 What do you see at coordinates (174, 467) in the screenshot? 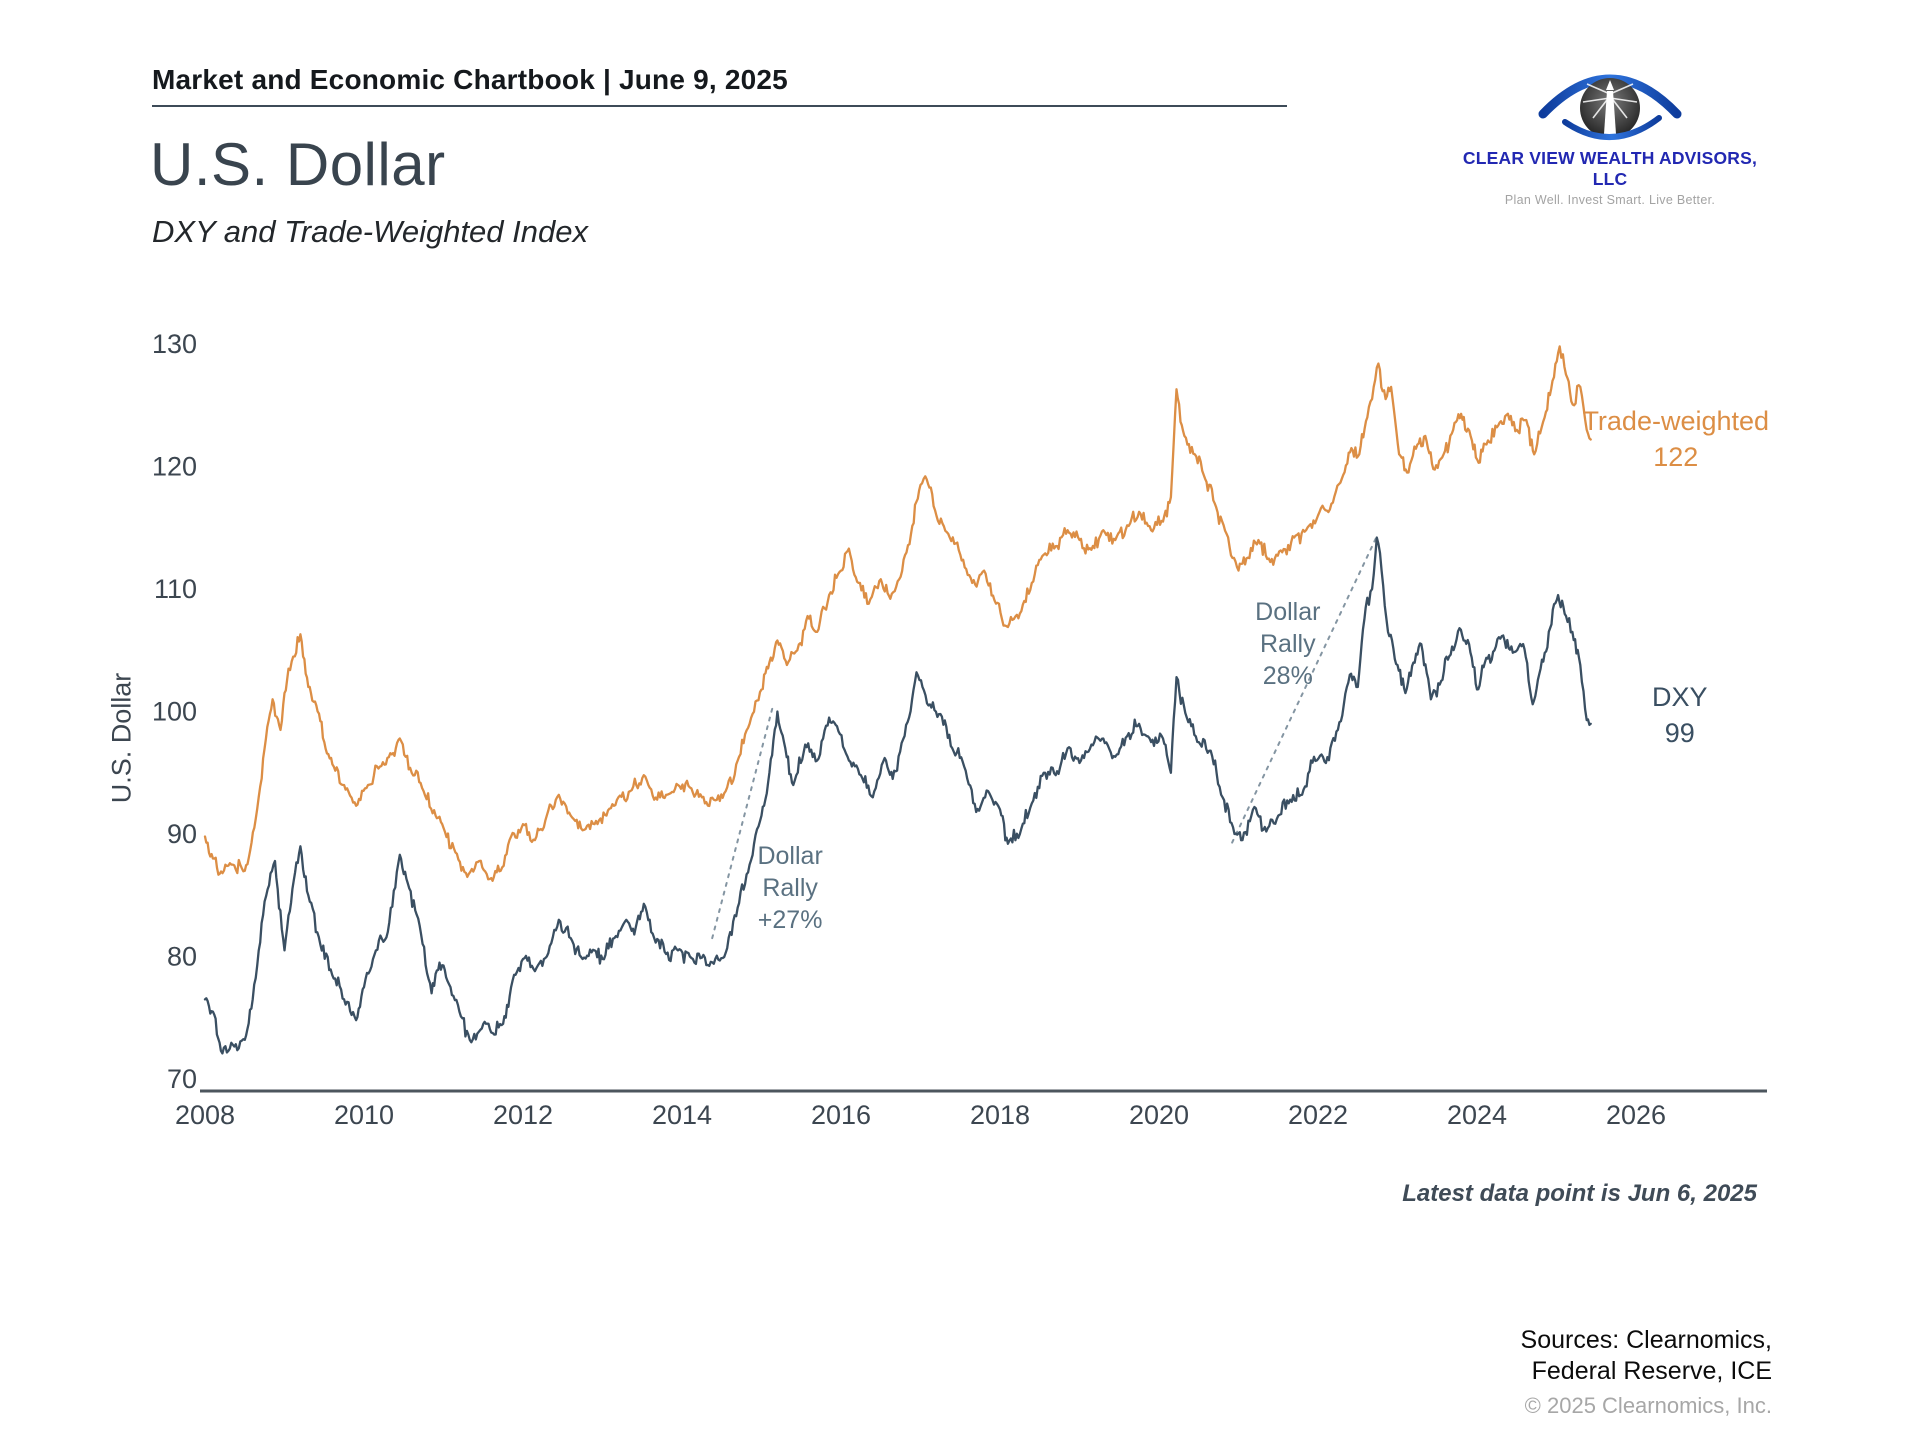
I see `y-tick-label: 120` at bounding box center [174, 467].